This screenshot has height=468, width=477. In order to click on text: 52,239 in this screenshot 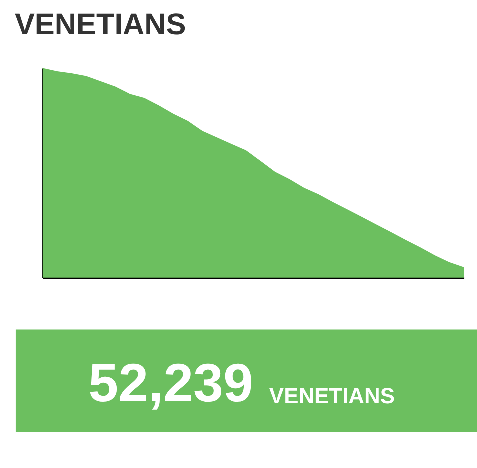, I will do `click(171, 384)`.